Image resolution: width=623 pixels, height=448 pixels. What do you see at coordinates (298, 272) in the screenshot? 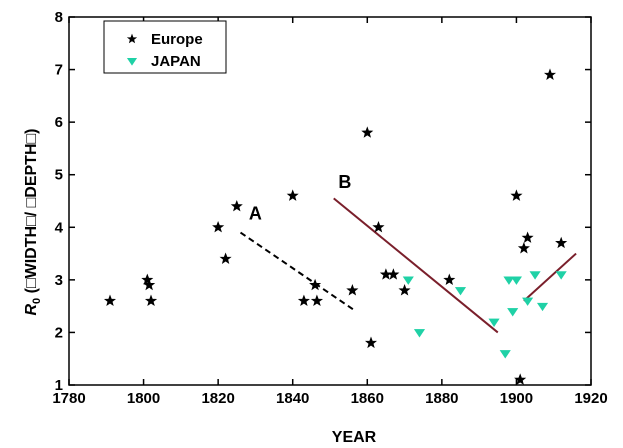
I see `trend-line-a` at bounding box center [298, 272].